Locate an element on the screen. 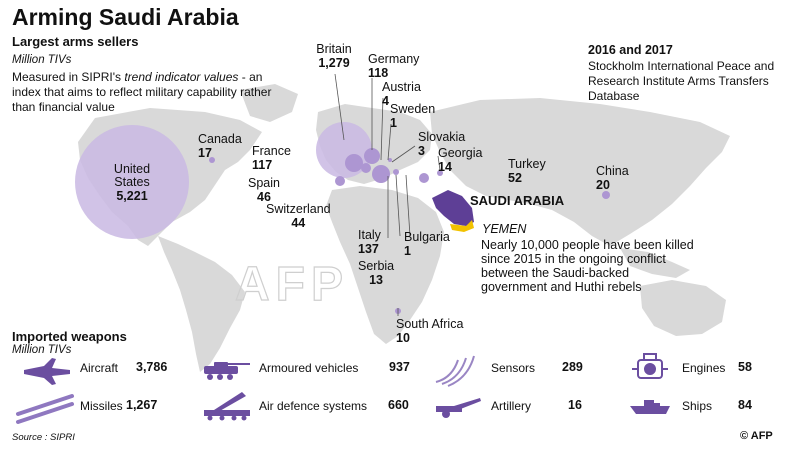 This screenshot has width=800, height=450. seller-label-spain: Spain 46 is located at coordinates (264, 190).